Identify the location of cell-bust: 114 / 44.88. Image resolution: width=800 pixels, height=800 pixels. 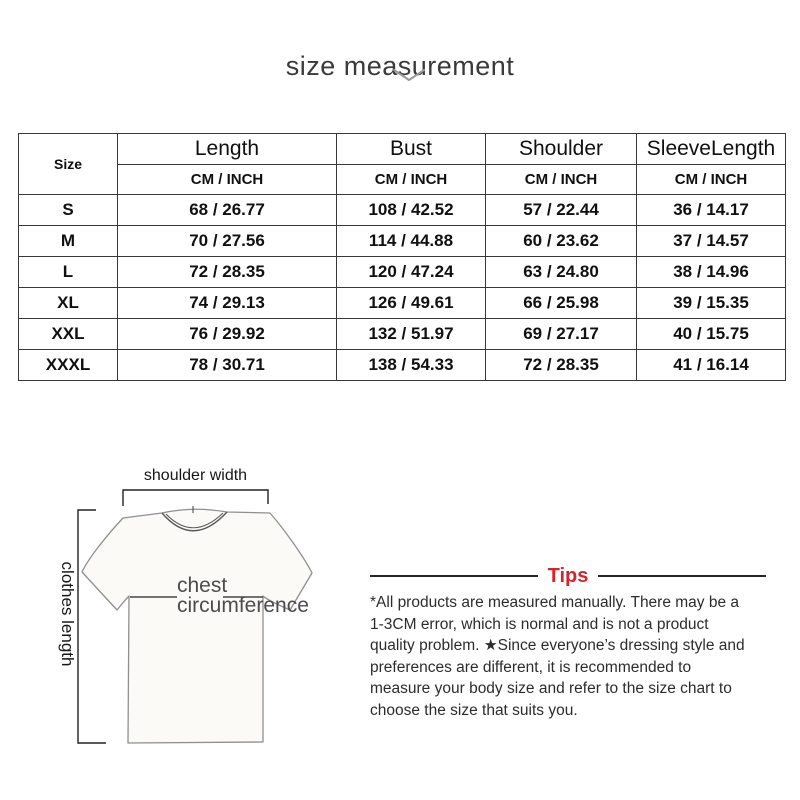
(411, 241).